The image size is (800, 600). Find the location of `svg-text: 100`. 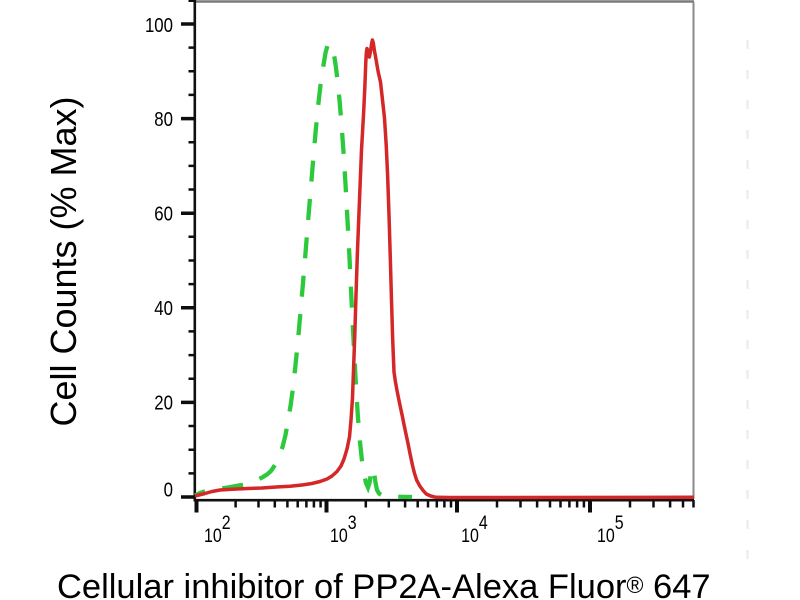

svg-text: 100 is located at coordinates (159, 25).